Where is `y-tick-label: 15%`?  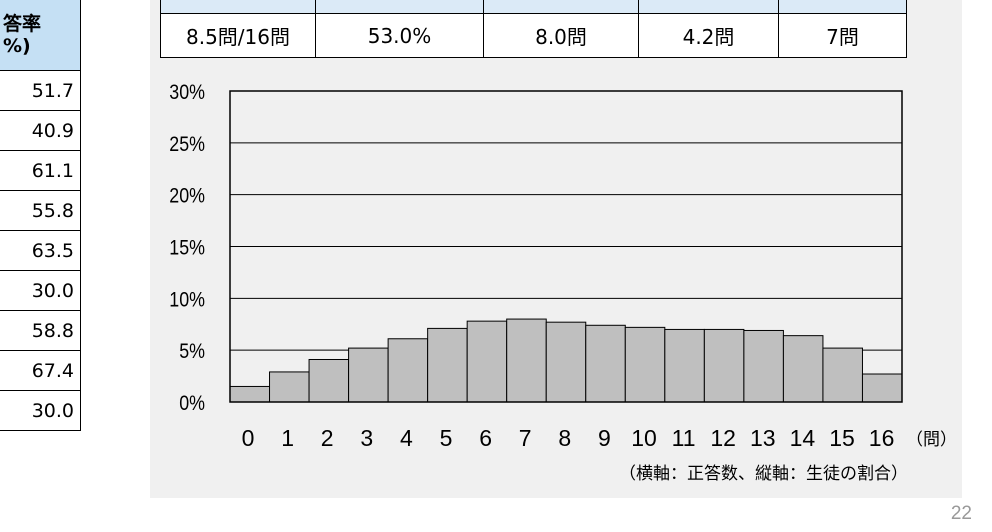
y-tick-label: 15% is located at coordinates (187, 248).